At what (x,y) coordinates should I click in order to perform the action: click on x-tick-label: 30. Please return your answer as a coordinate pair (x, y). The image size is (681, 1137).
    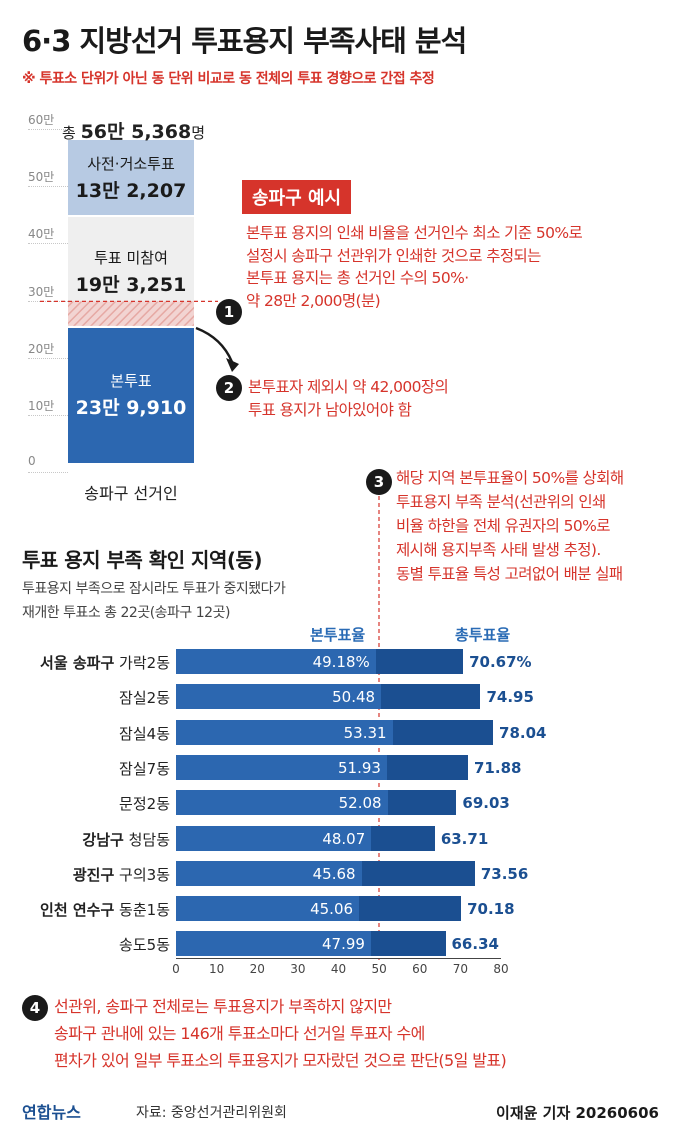
    Looking at the image, I should click on (298, 969).